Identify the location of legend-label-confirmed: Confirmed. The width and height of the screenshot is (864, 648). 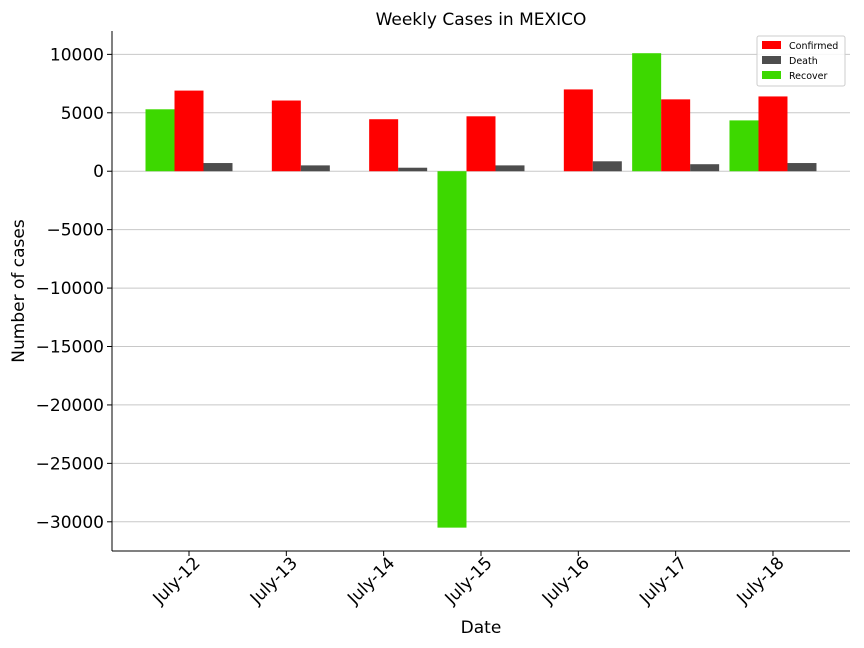
(813, 46).